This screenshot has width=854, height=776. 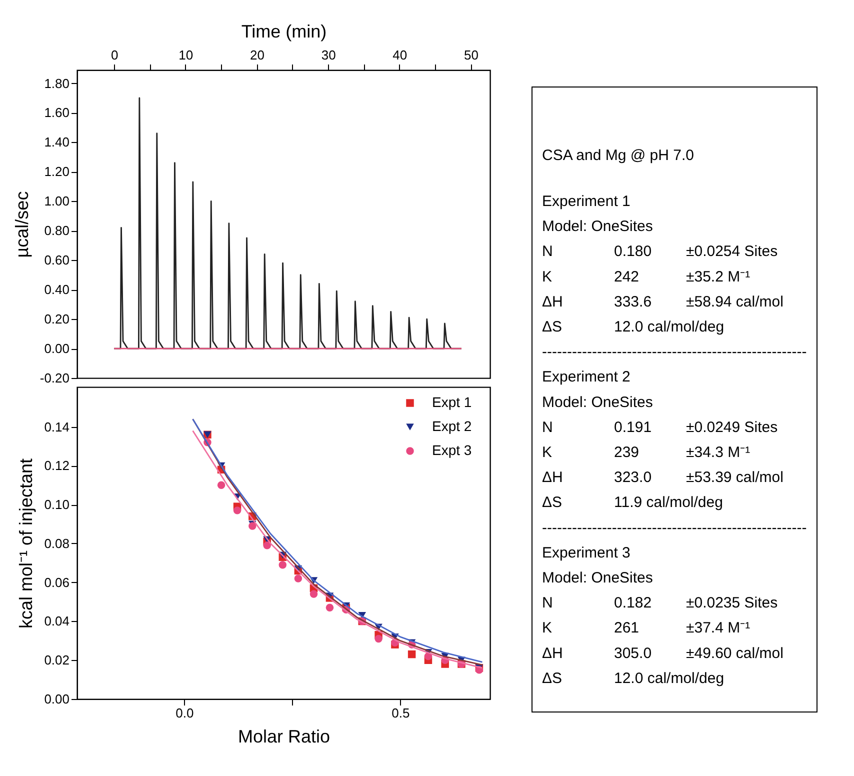 I want to click on y-tick-label: 1.00, so click(x=57, y=201).